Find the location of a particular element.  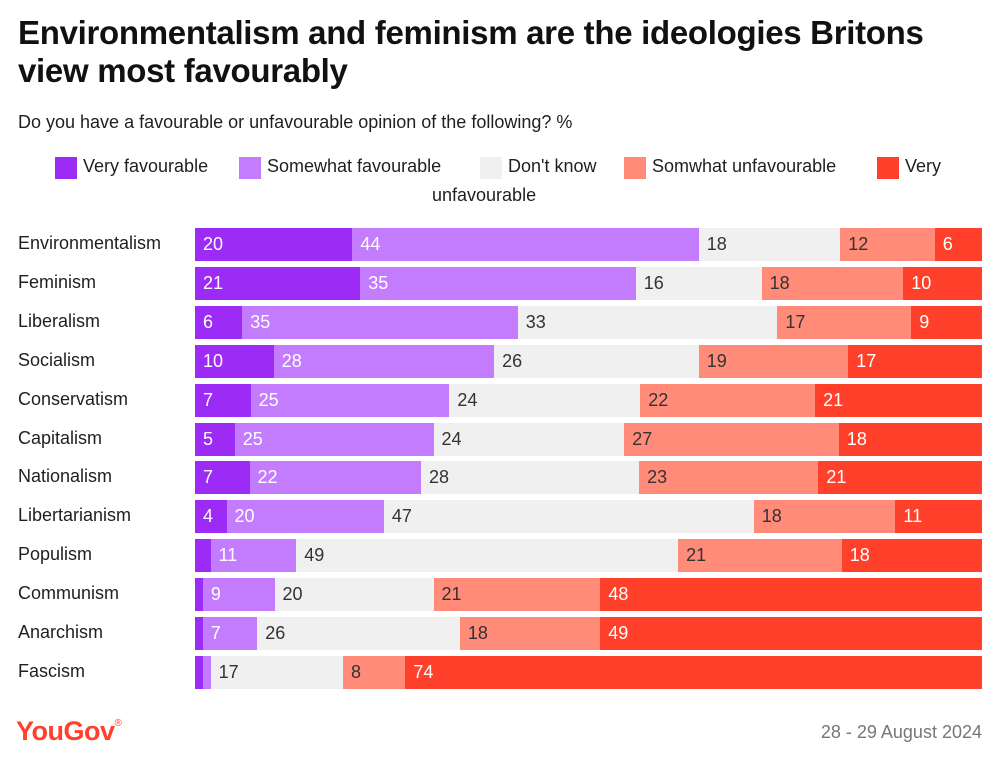

yougov-logo: YouGov® is located at coordinates (69, 731).